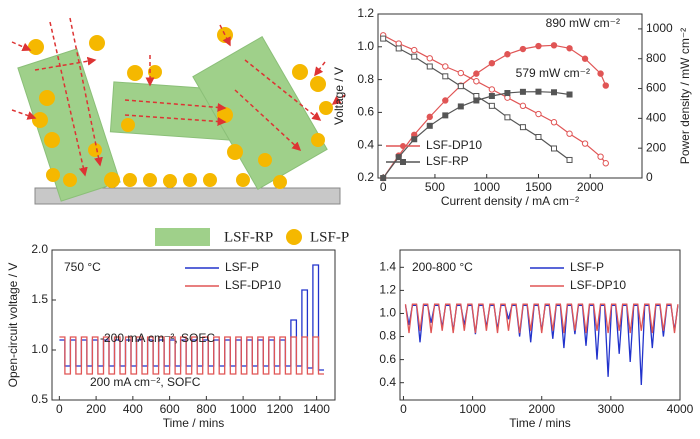  Describe the element at coordinates (442, 267) in the screenshot. I see `annotation: 200-800 °C` at that location.